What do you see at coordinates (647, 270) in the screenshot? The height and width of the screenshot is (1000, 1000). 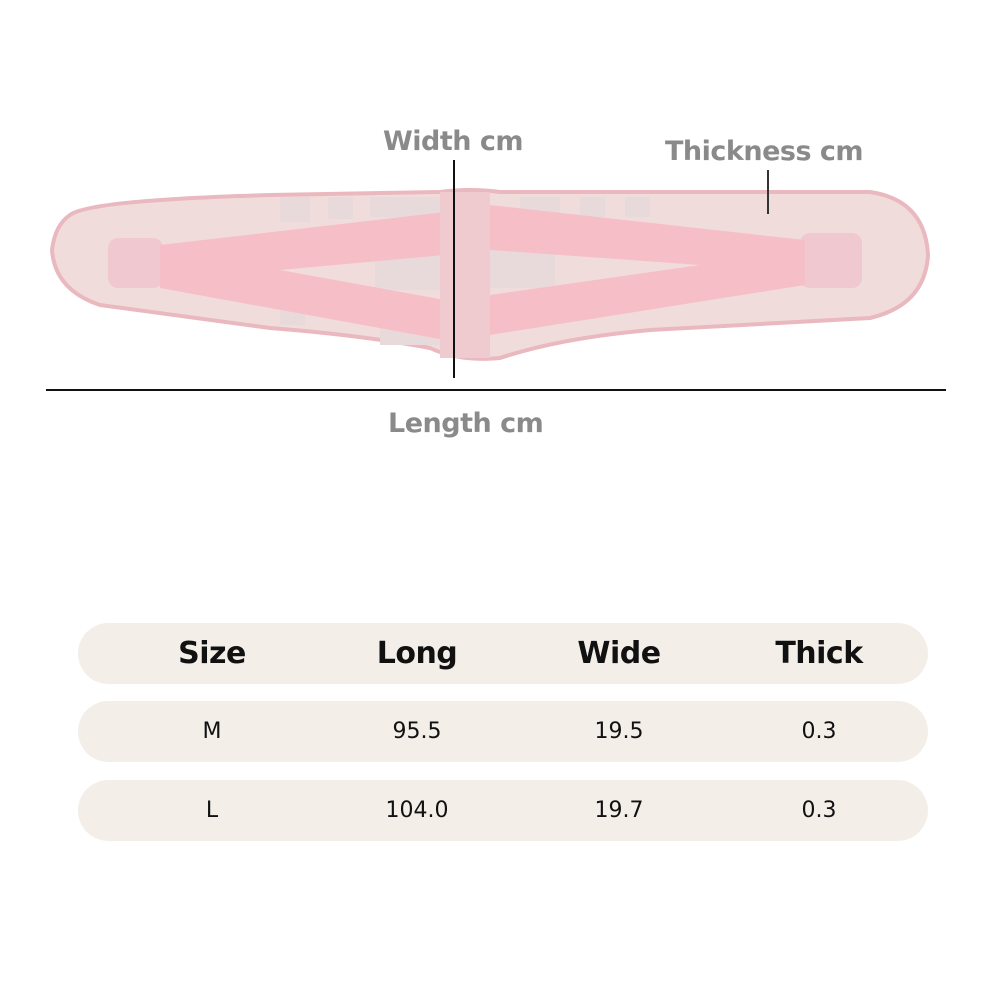 I see `right-strap` at bounding box center [647, 270].